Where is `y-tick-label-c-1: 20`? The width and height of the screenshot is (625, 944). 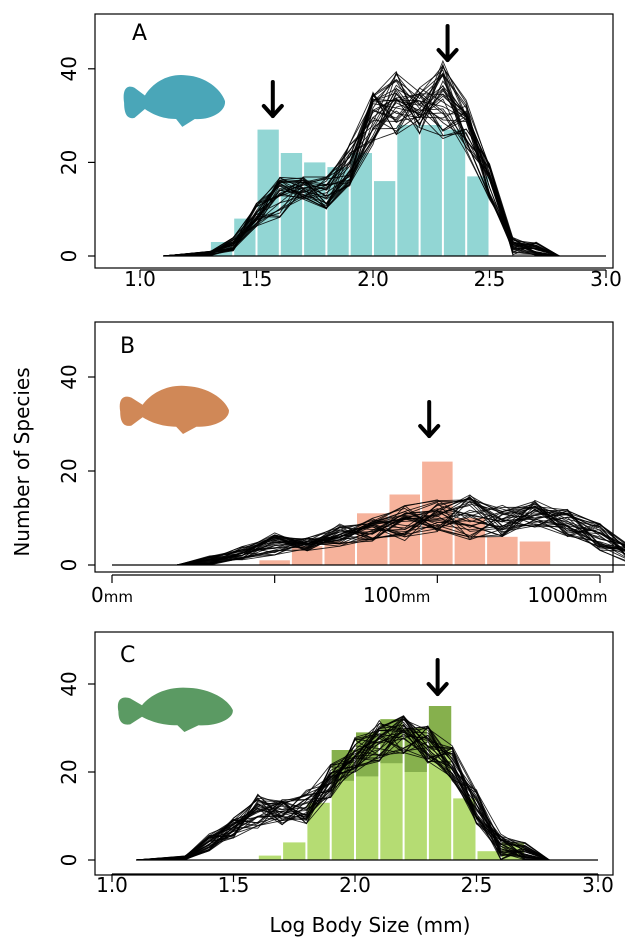
y-tick-label-c-1: 20 is located at coordinates (69, 771).